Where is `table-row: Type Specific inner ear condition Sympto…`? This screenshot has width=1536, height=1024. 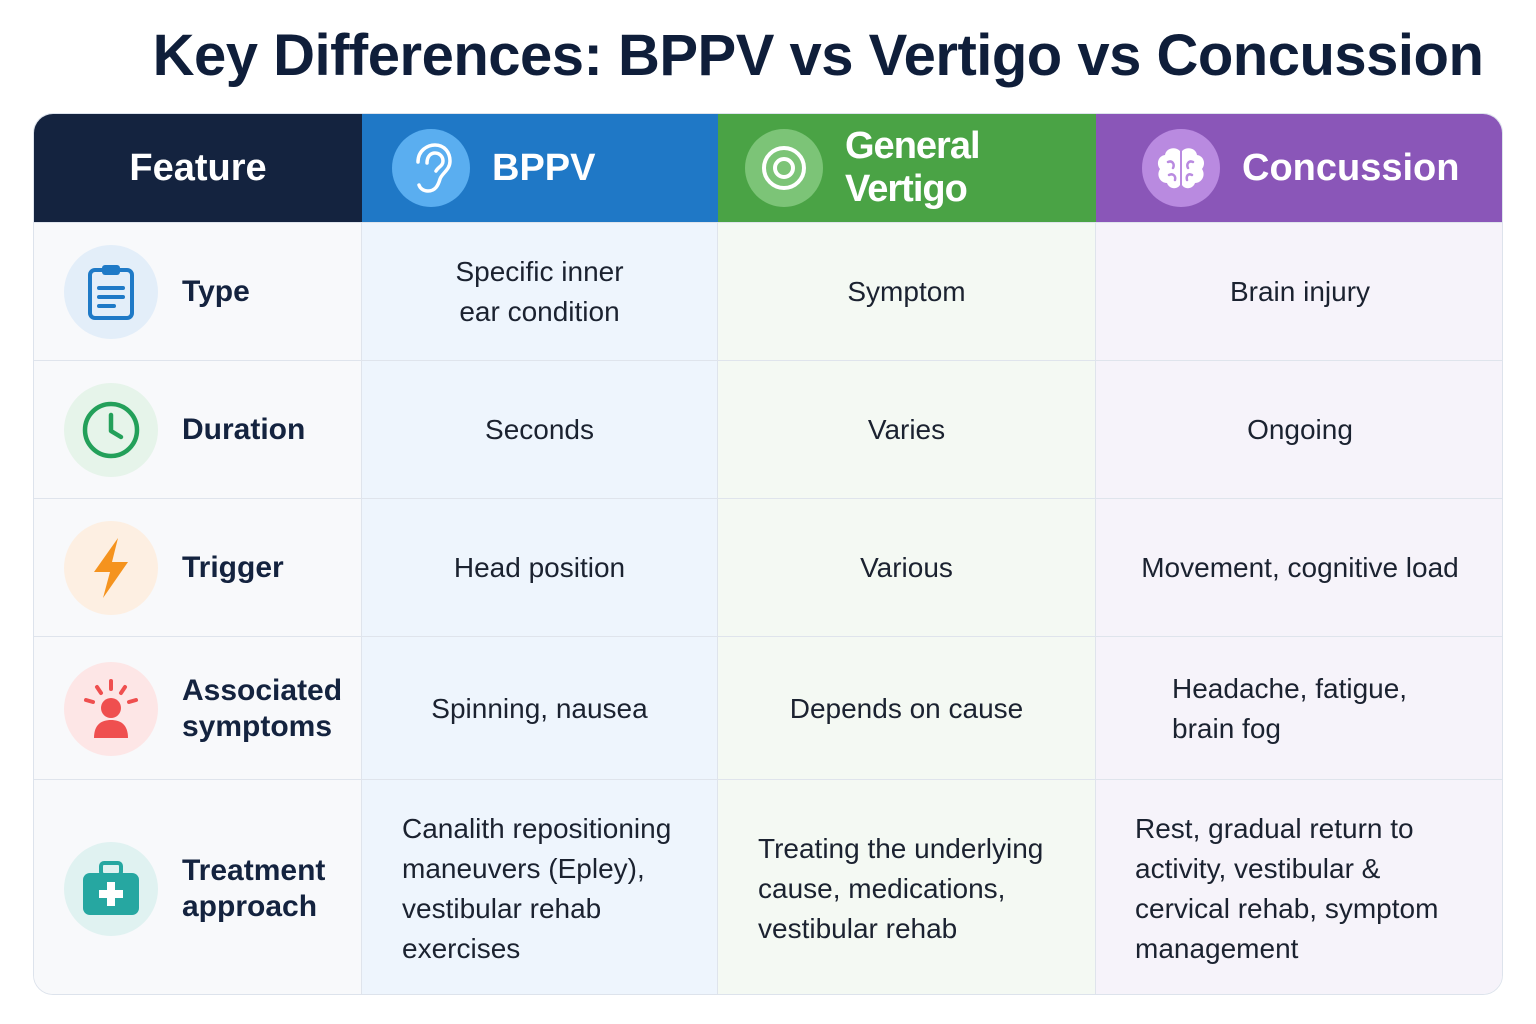 table-row: Type Specific inner ear condition Sympto… is located at coordinates (768, 291).